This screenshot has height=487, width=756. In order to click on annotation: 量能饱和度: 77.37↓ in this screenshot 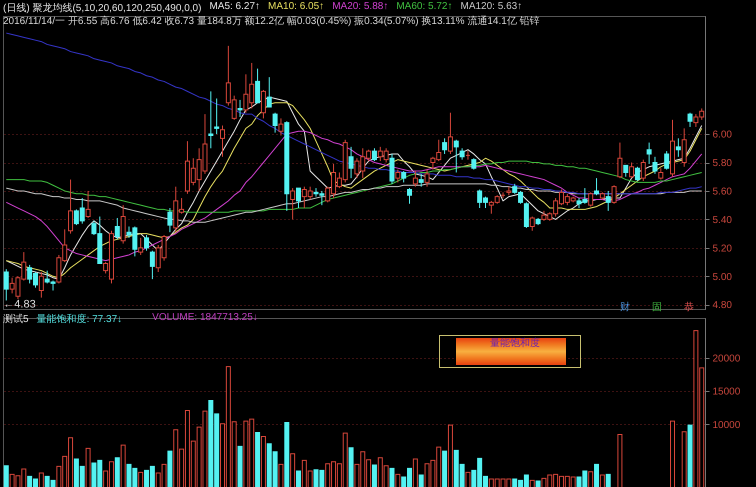, I will do `click(79, 319)`.